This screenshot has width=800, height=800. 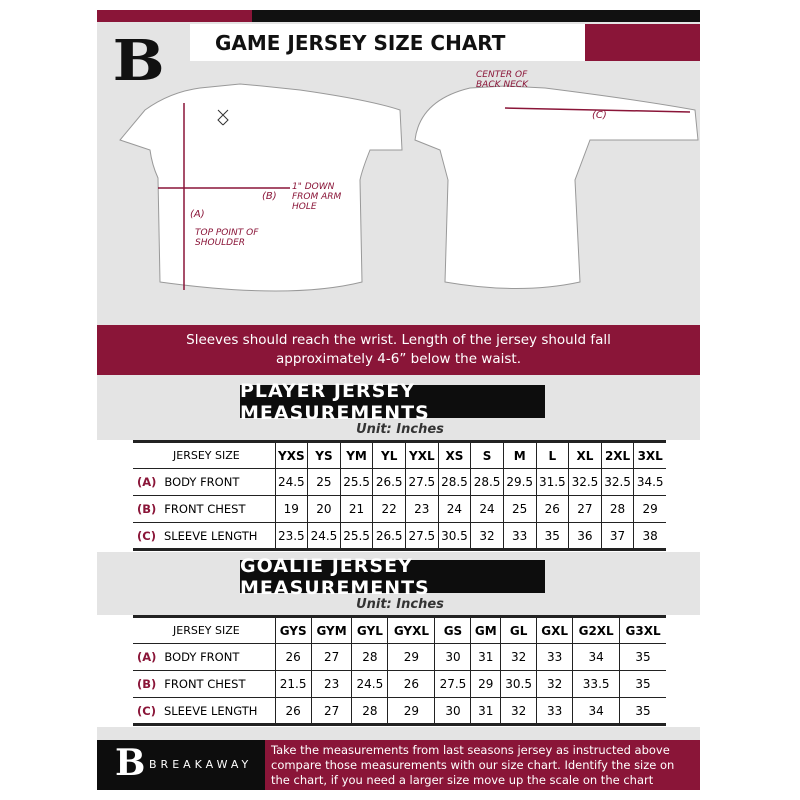 What do you see at coordinates (400, 604) in the screenshot?
I see `goalie-unit: Unit: Inches` at bounding box center [400, 604].